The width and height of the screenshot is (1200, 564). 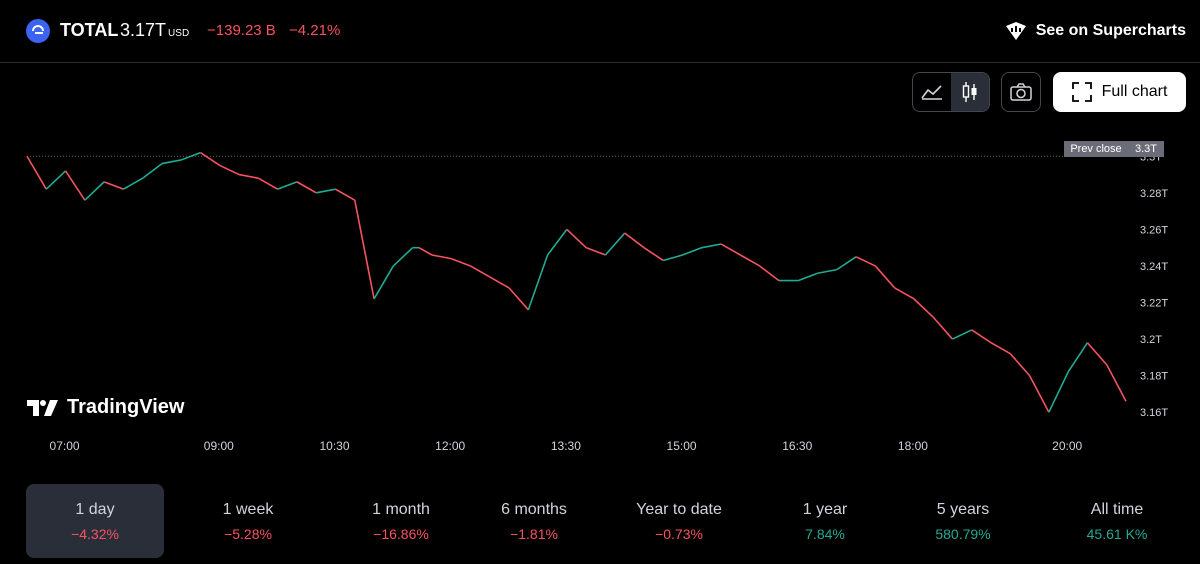 I want to click on tradingview-logo: TradingView, so click(x=105, y=407).